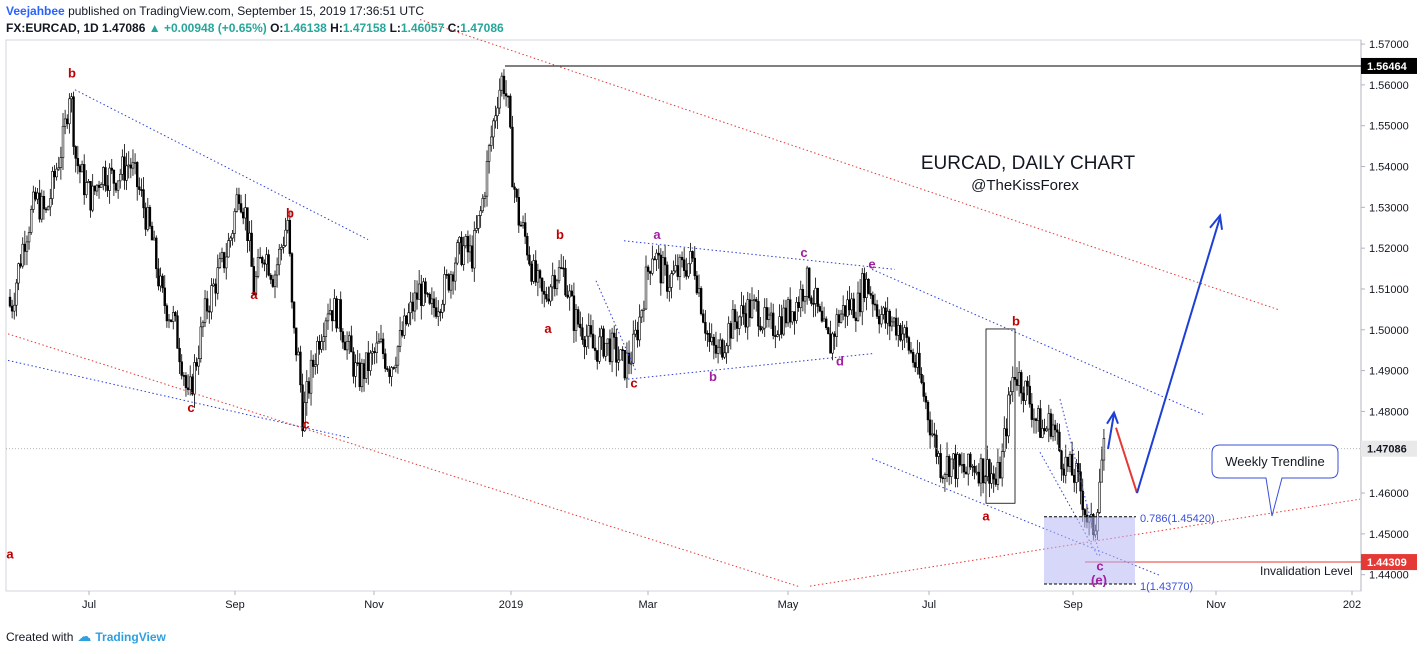  I want to click on price-tick-label: 1.57000, so click(1389, 45).